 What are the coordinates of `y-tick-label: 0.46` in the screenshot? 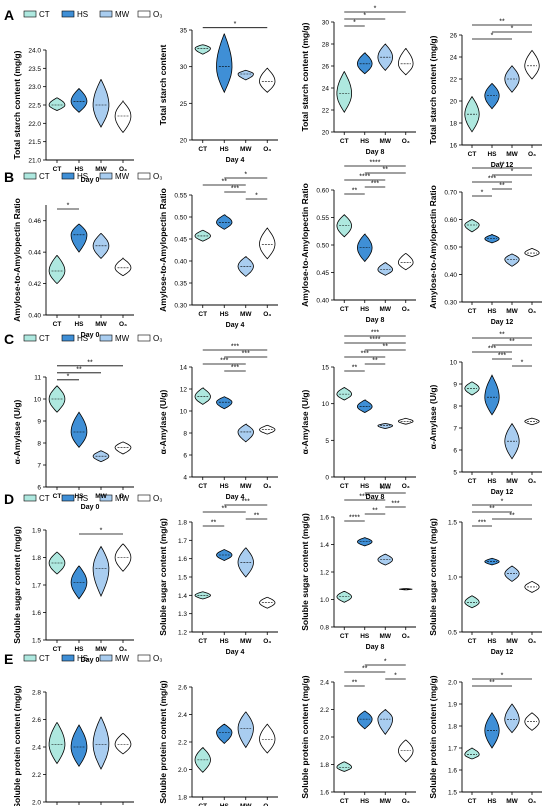 It's located at (34, 221).